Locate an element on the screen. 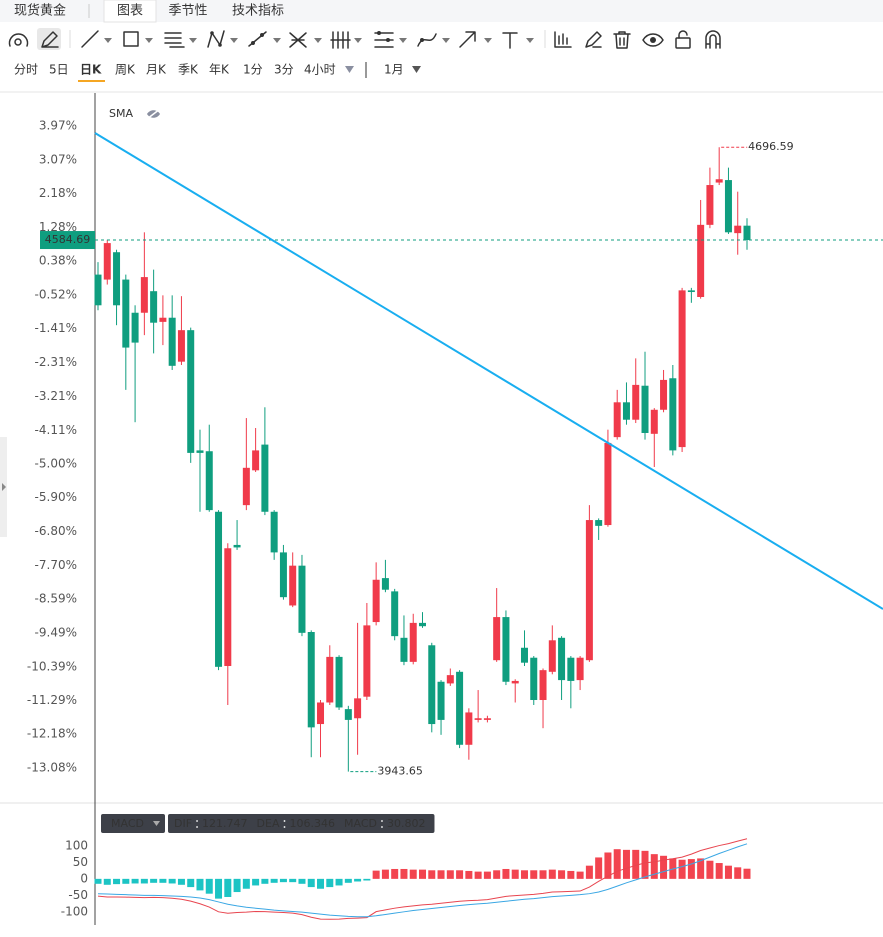  readout-name: DIF is located at coordinates (183, 823).